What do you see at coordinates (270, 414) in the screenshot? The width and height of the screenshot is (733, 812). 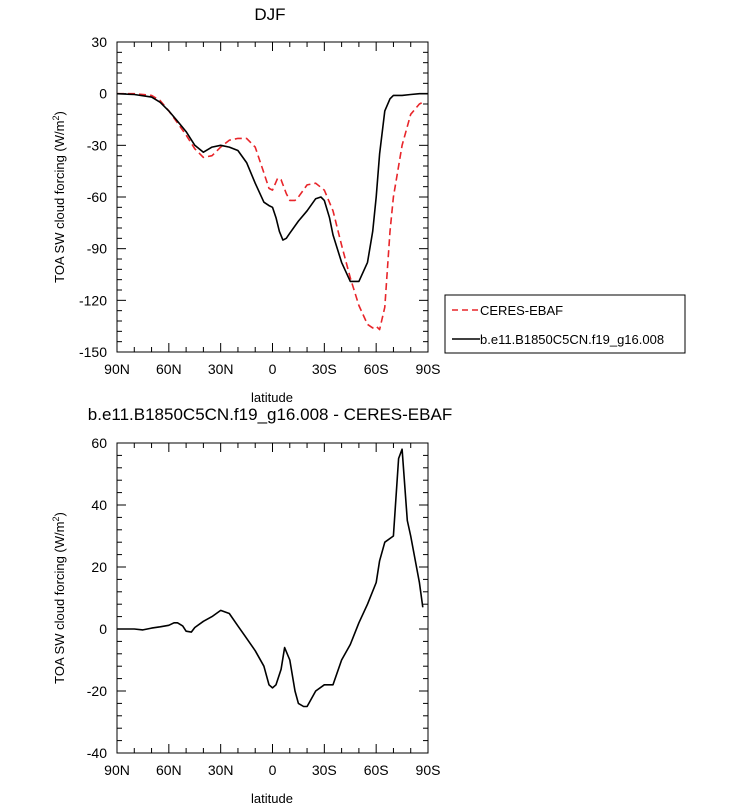 I see `chart-title: b.e11.B1850C5CN.f19_g16.008 - CERES-EBAF` at bounding box center [270, 414].